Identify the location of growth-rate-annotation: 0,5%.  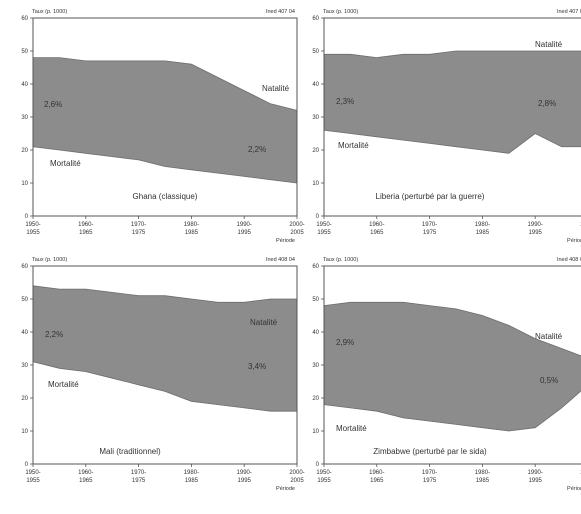
(549, 380).